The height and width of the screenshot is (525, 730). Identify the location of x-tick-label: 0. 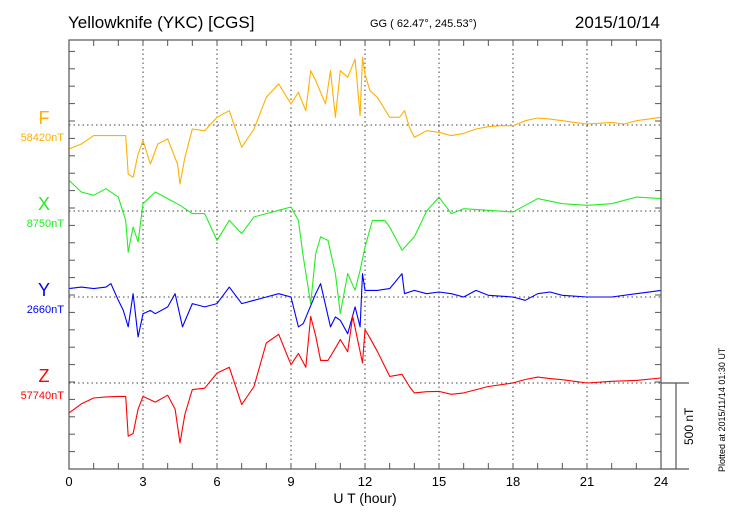
(68, 481).